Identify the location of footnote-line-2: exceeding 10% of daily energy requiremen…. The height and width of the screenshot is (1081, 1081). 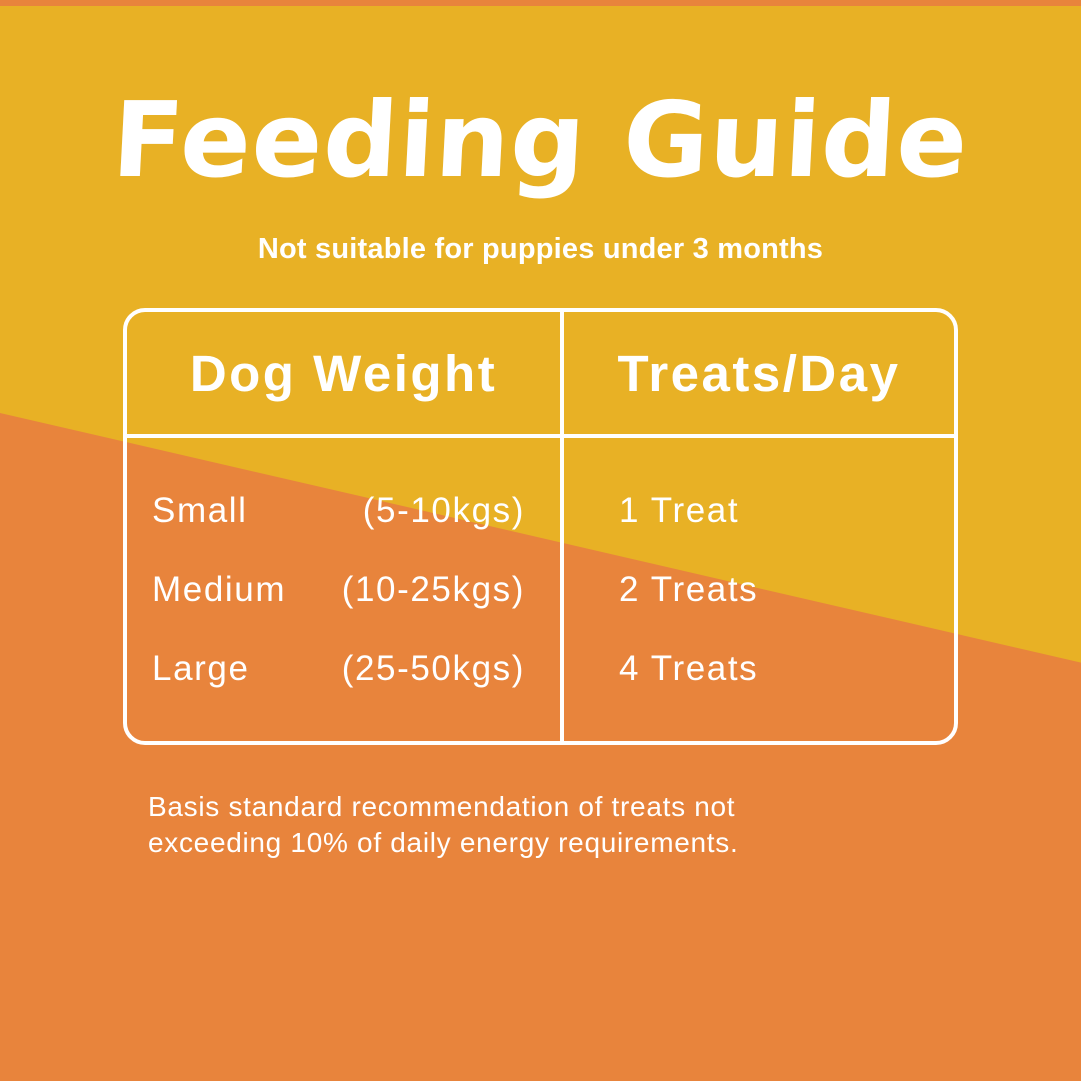
(443, 842).